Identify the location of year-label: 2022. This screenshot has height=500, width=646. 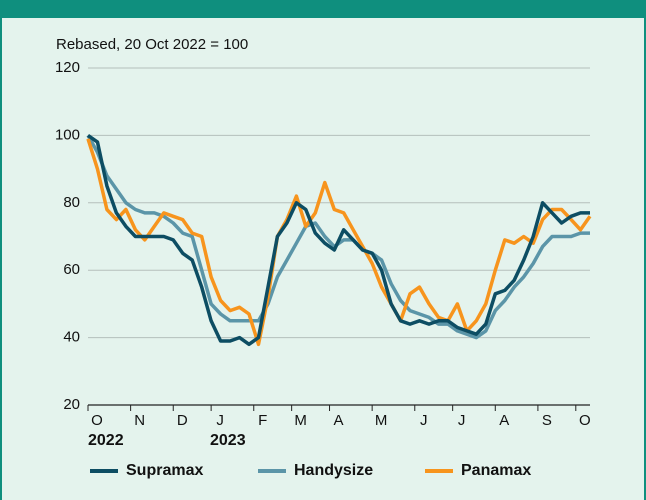
(106, 440).